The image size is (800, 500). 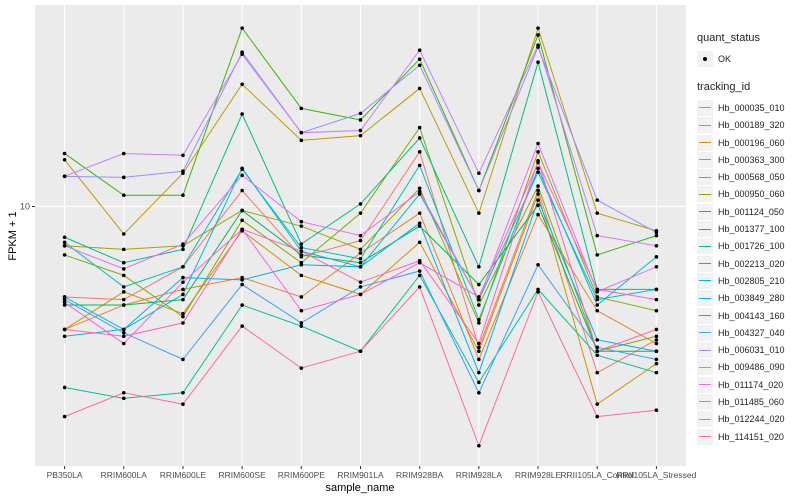 What do you see at coordinates (183, 475) in the screenshot?
I see `x-tick-label: RRIM600LE` at bounding box center [183, 475].